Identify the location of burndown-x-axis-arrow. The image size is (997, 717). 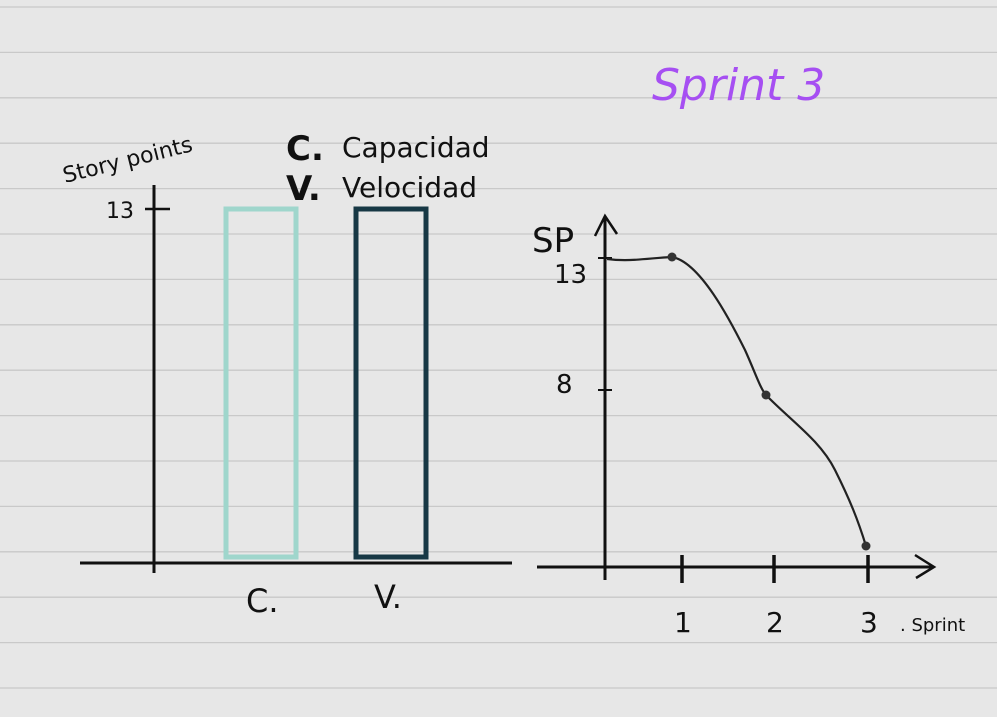
(925, 566).